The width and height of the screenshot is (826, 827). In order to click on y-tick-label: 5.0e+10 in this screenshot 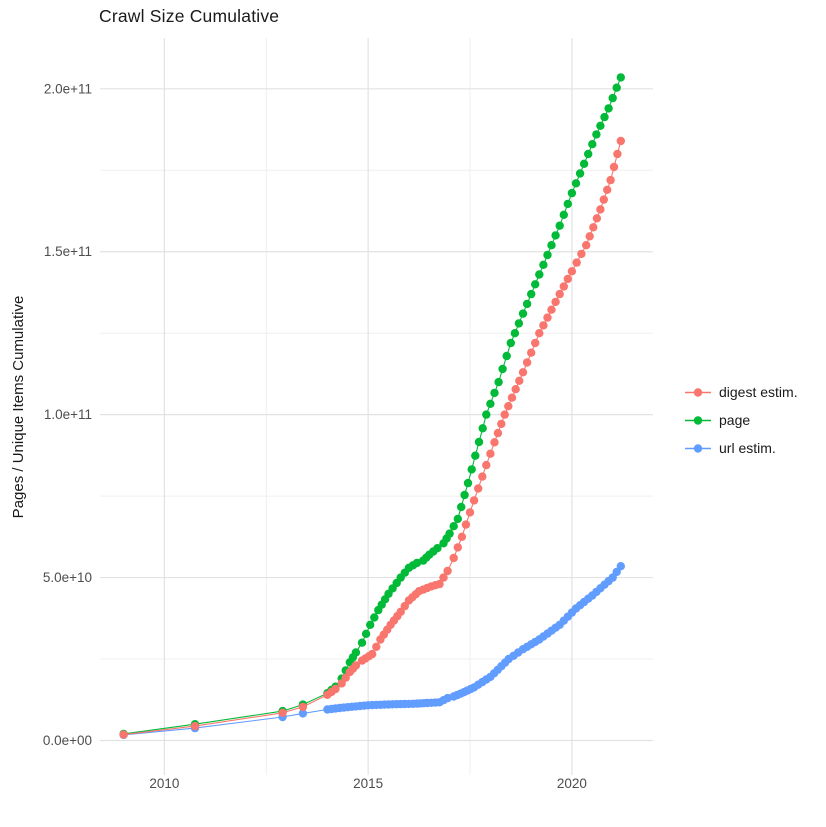, I will do `click(67, 577)`.